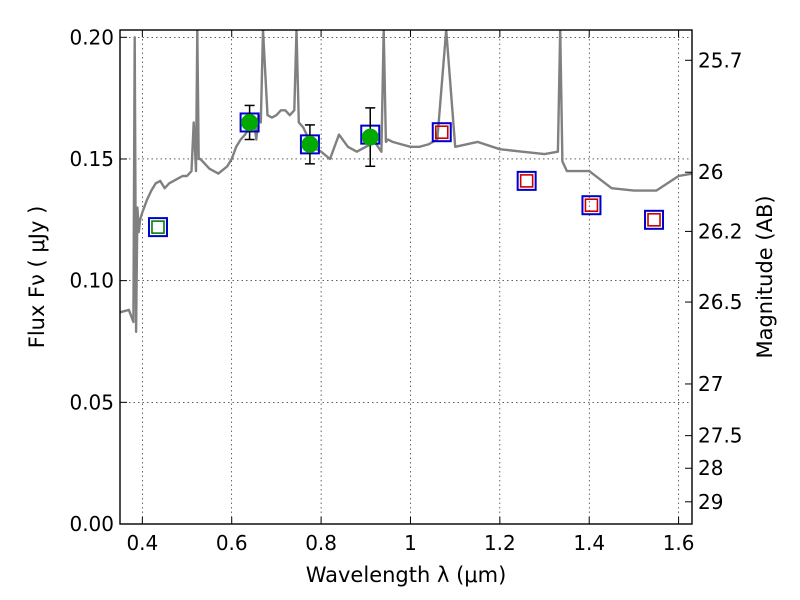  What do you see at coordinates (720, 436) in the screenshot?
I see `right-tick-label: 27.5` at bounding box center [720, 436].